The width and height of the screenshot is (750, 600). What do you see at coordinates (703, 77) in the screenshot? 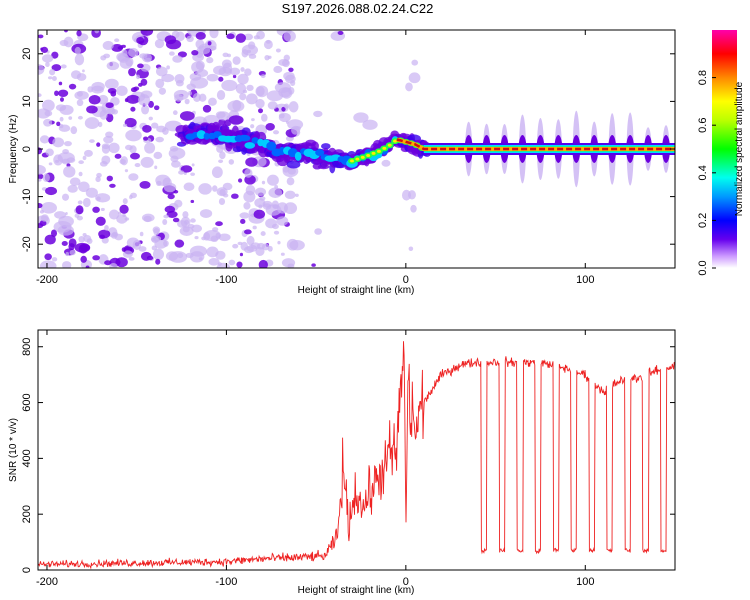
I see `colorbar-tick-label: 0.8` at bounding box center [703, 77].